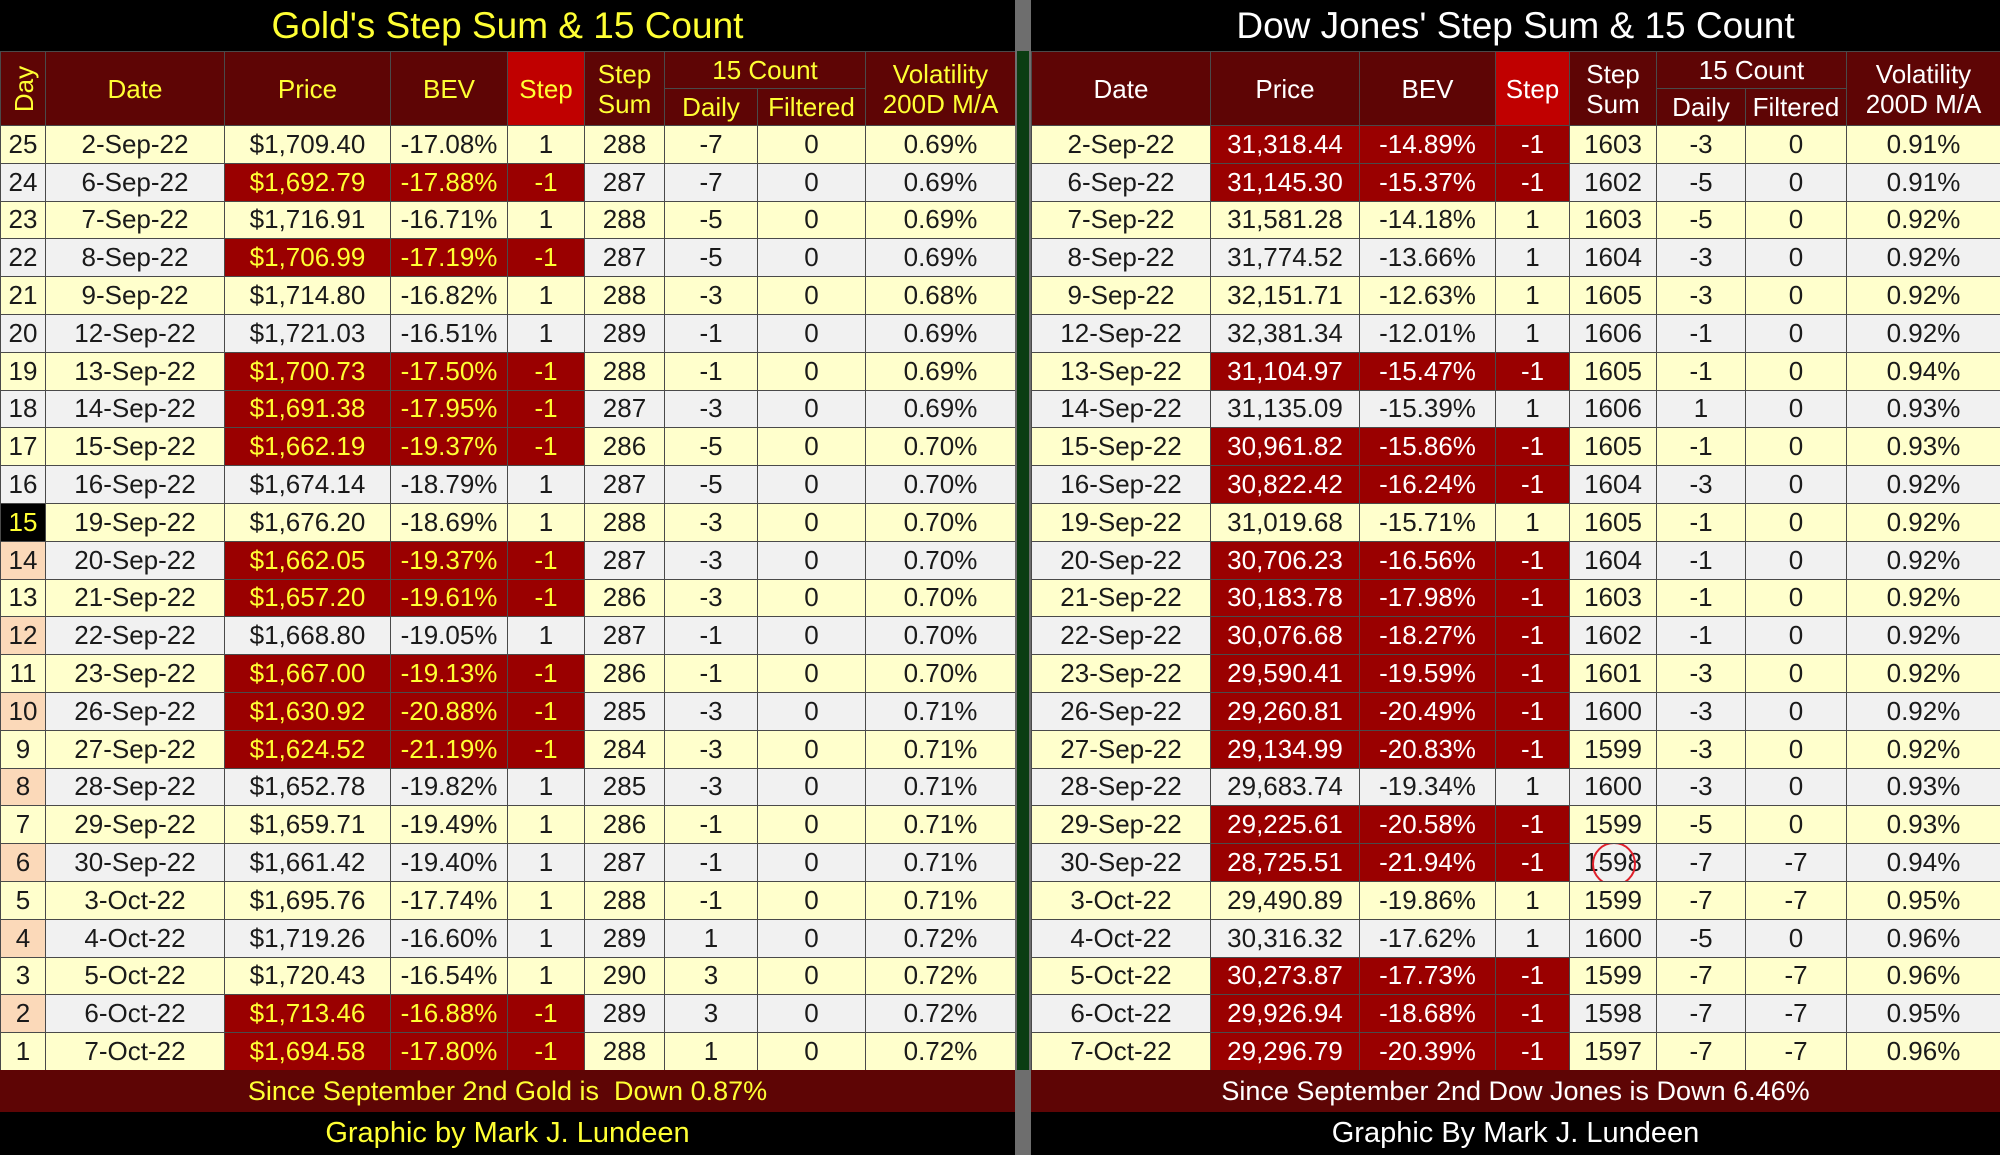  Describe the element at coordinates (1427, 182) in the screenshot. I see `cell: -15.37%` at that location.